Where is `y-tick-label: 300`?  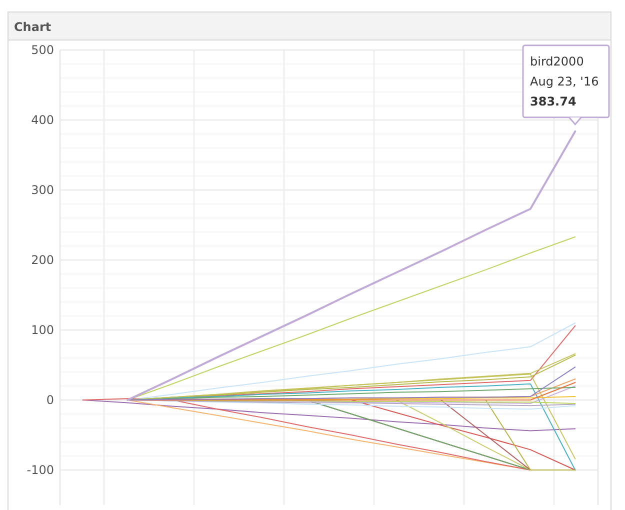 y-tick-label: 300 is located at coordinates (42, 190).